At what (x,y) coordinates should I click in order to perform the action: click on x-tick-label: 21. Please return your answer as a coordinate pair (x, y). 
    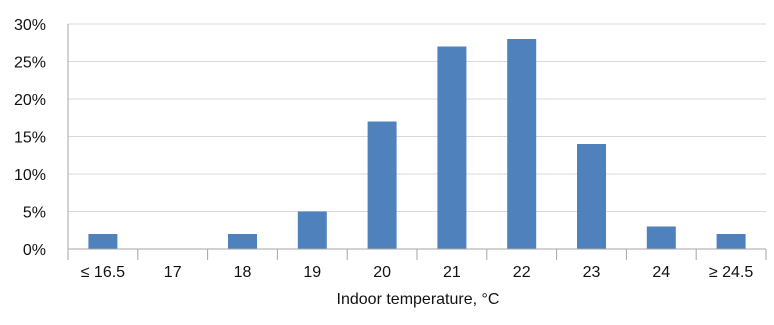
    Looking at the image, I should click on (452, 272).